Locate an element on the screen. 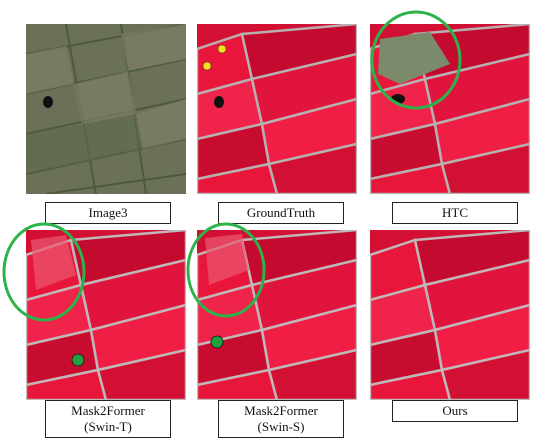 The width and height of the screenshot is (550, 440). caption-groundtruth: GroundTruth is located at coordinates (281, 213).